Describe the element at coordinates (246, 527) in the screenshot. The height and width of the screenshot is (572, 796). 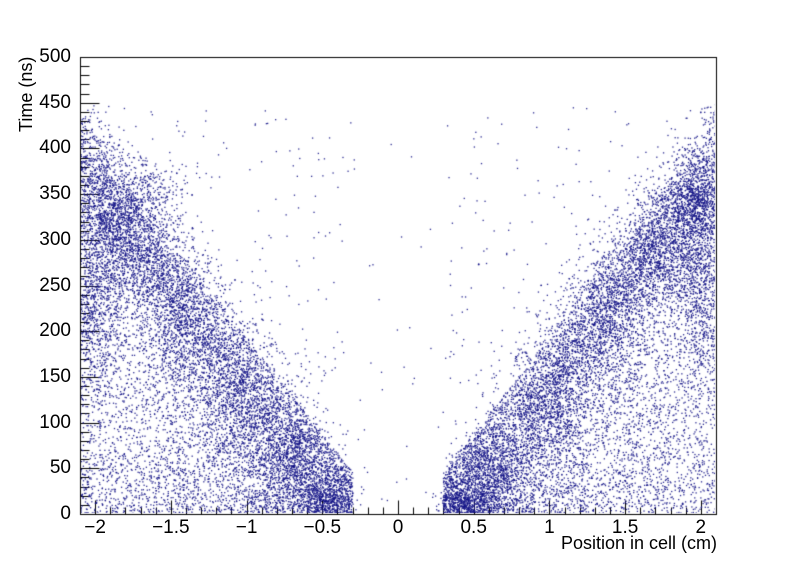
I see `x-tick-label: −1` at that location.